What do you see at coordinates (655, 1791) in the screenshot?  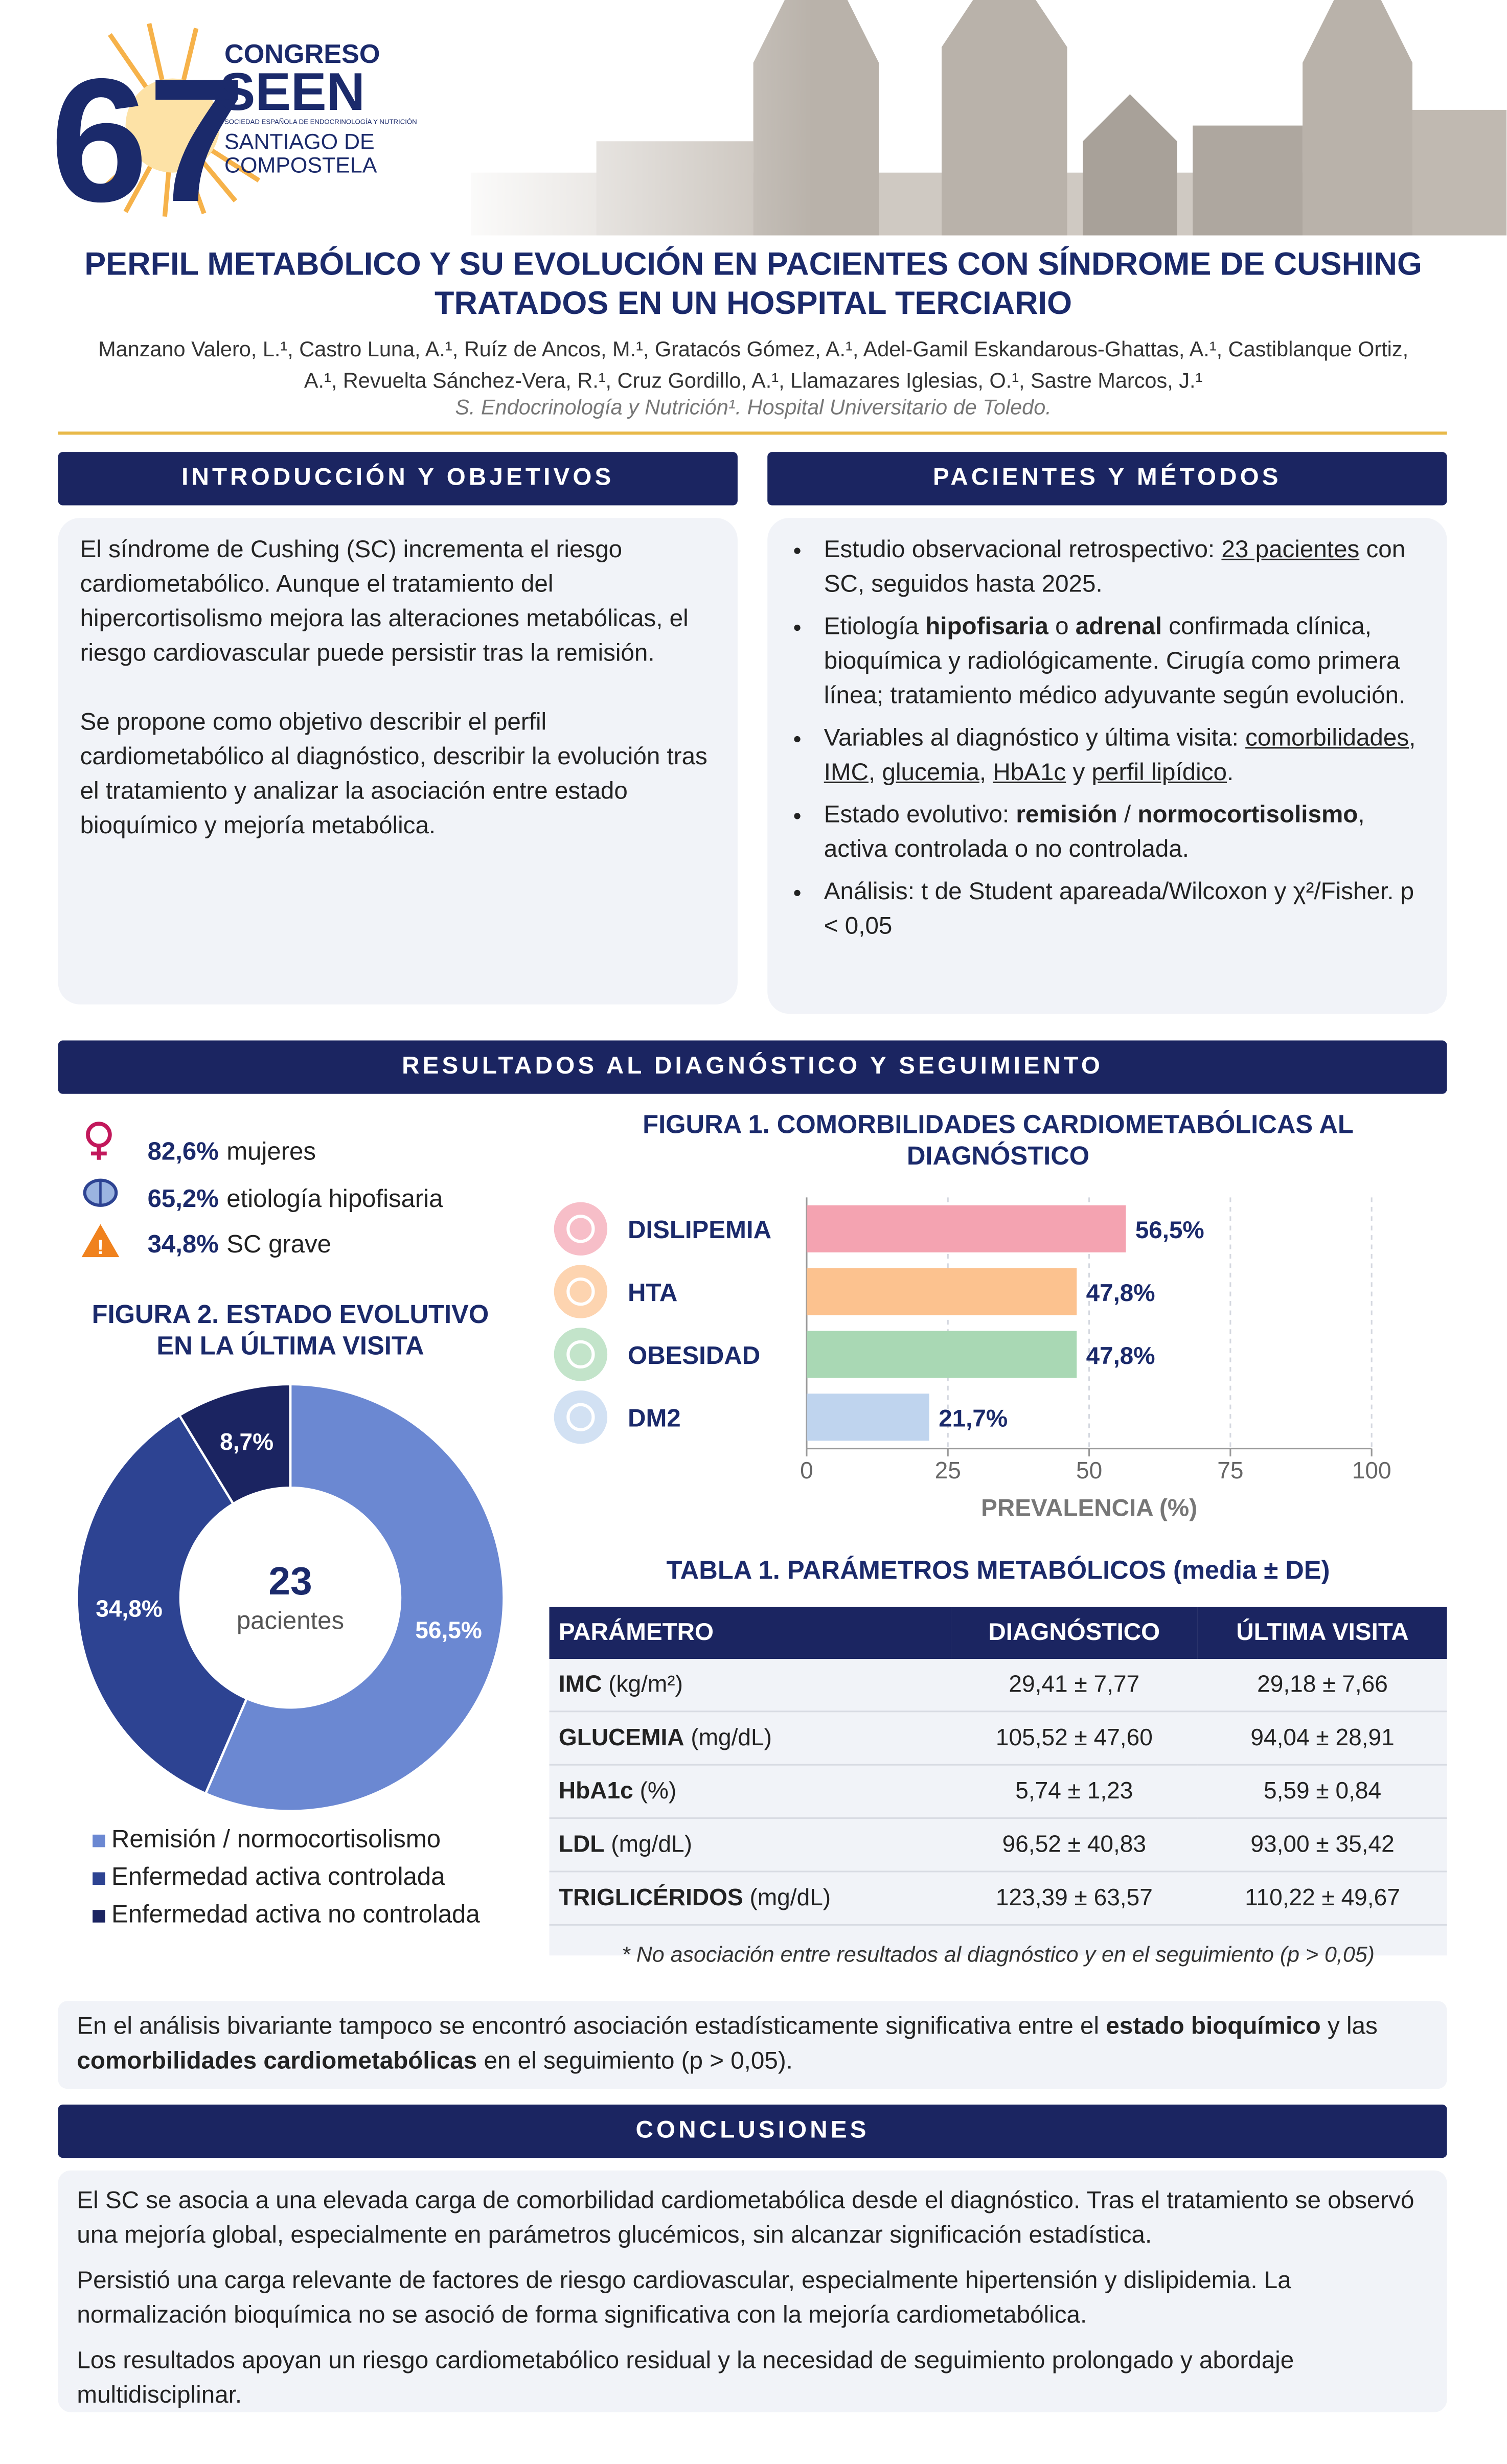 I see `unit: (%)` at bounding box center [655, 1791].